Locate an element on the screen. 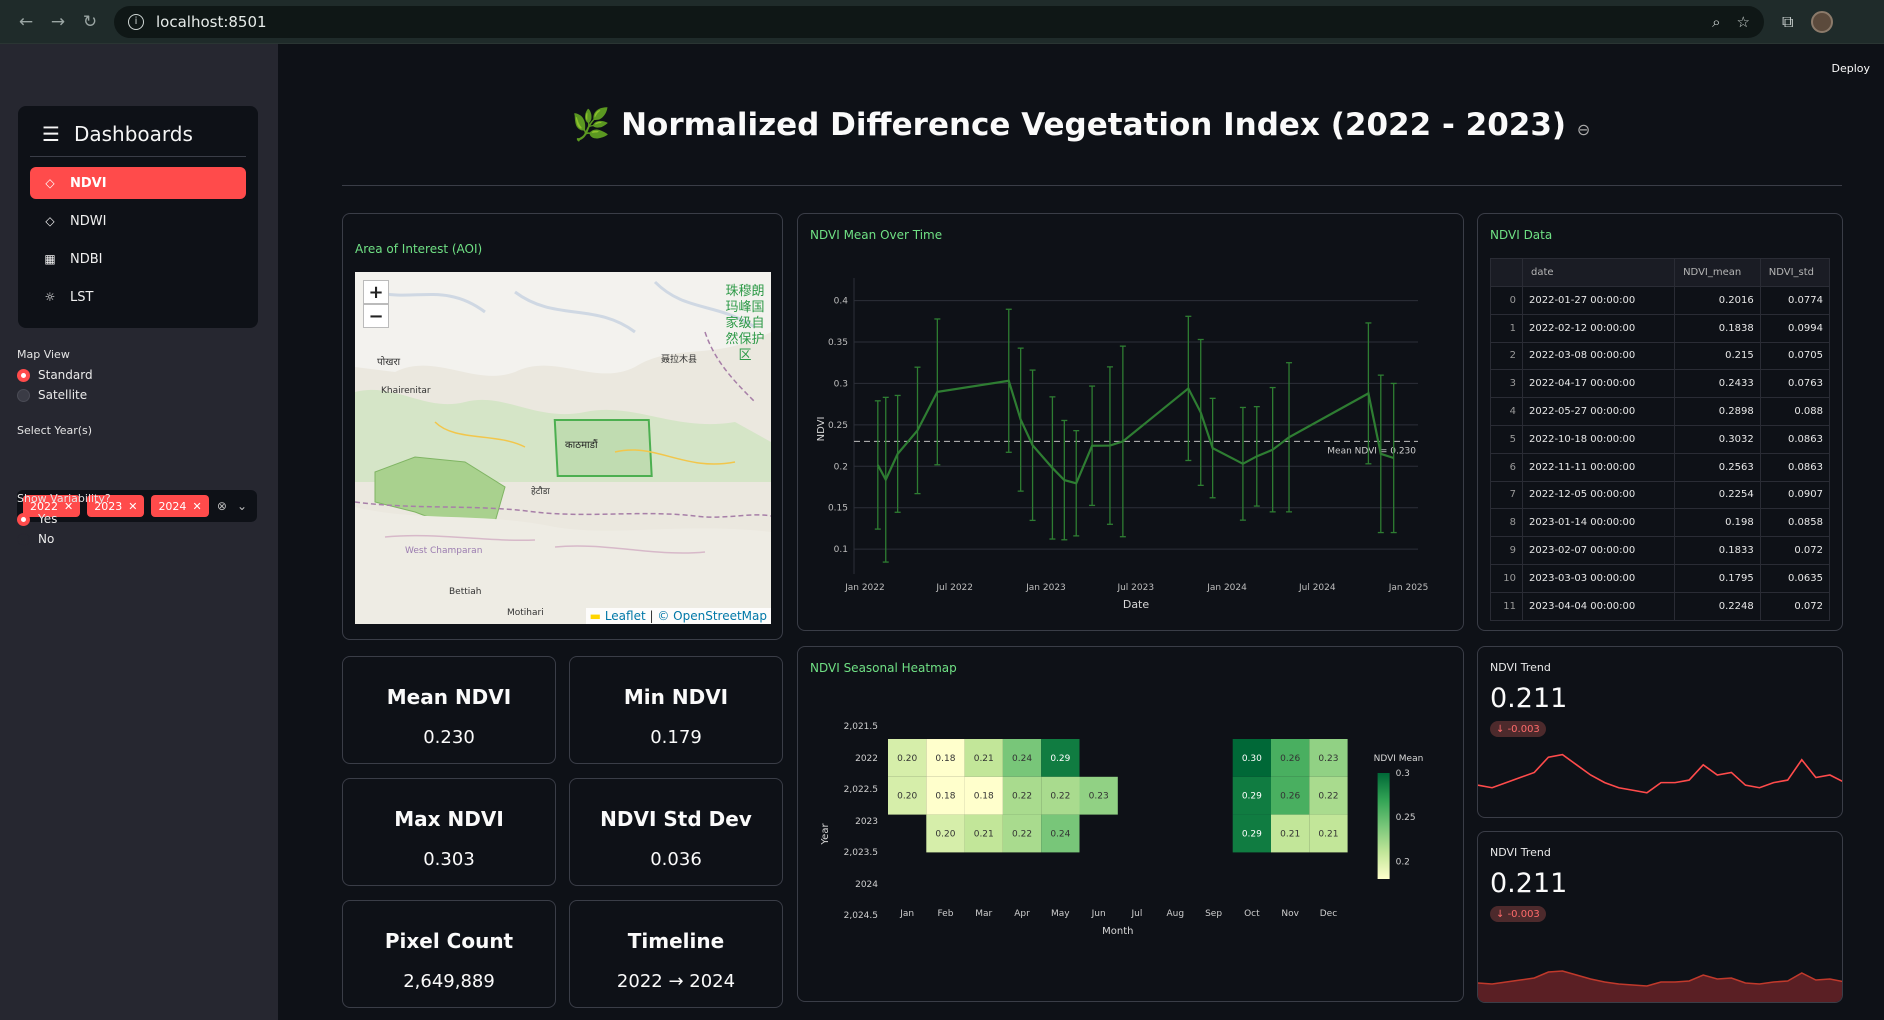  radio-no: No is located at coordinates (35, 539).